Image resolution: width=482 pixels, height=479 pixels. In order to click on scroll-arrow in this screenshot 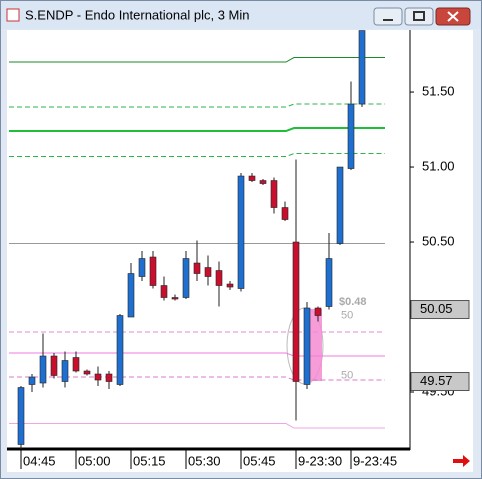, I will do `click(461, 461)`.